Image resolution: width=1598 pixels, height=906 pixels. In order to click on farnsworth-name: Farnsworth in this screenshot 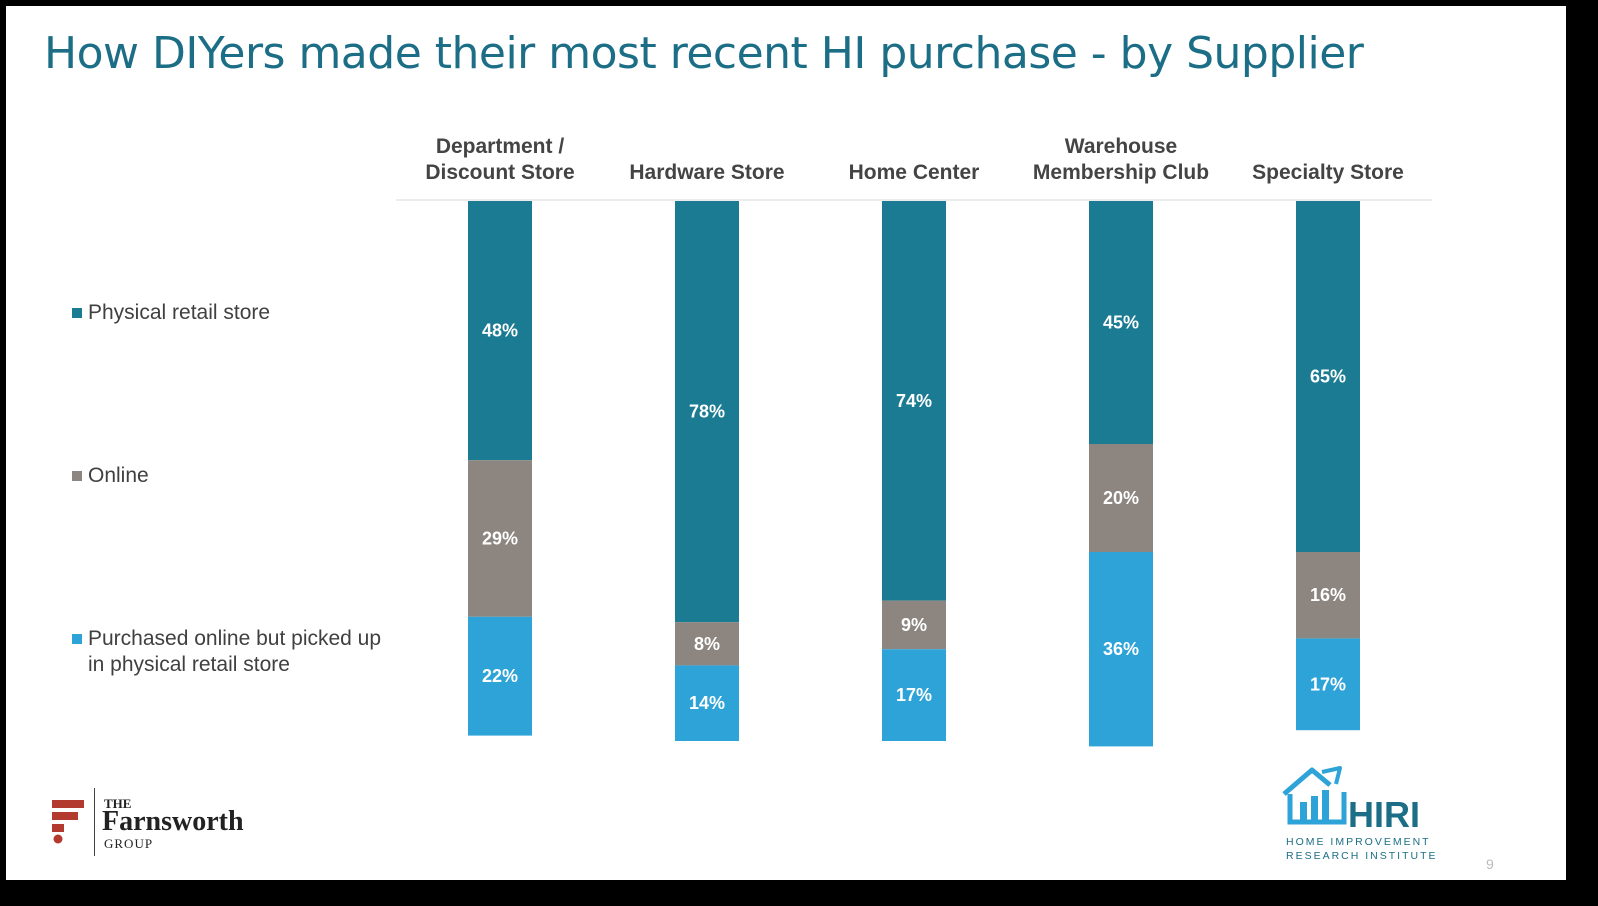, I will do `click(173, 821)`.